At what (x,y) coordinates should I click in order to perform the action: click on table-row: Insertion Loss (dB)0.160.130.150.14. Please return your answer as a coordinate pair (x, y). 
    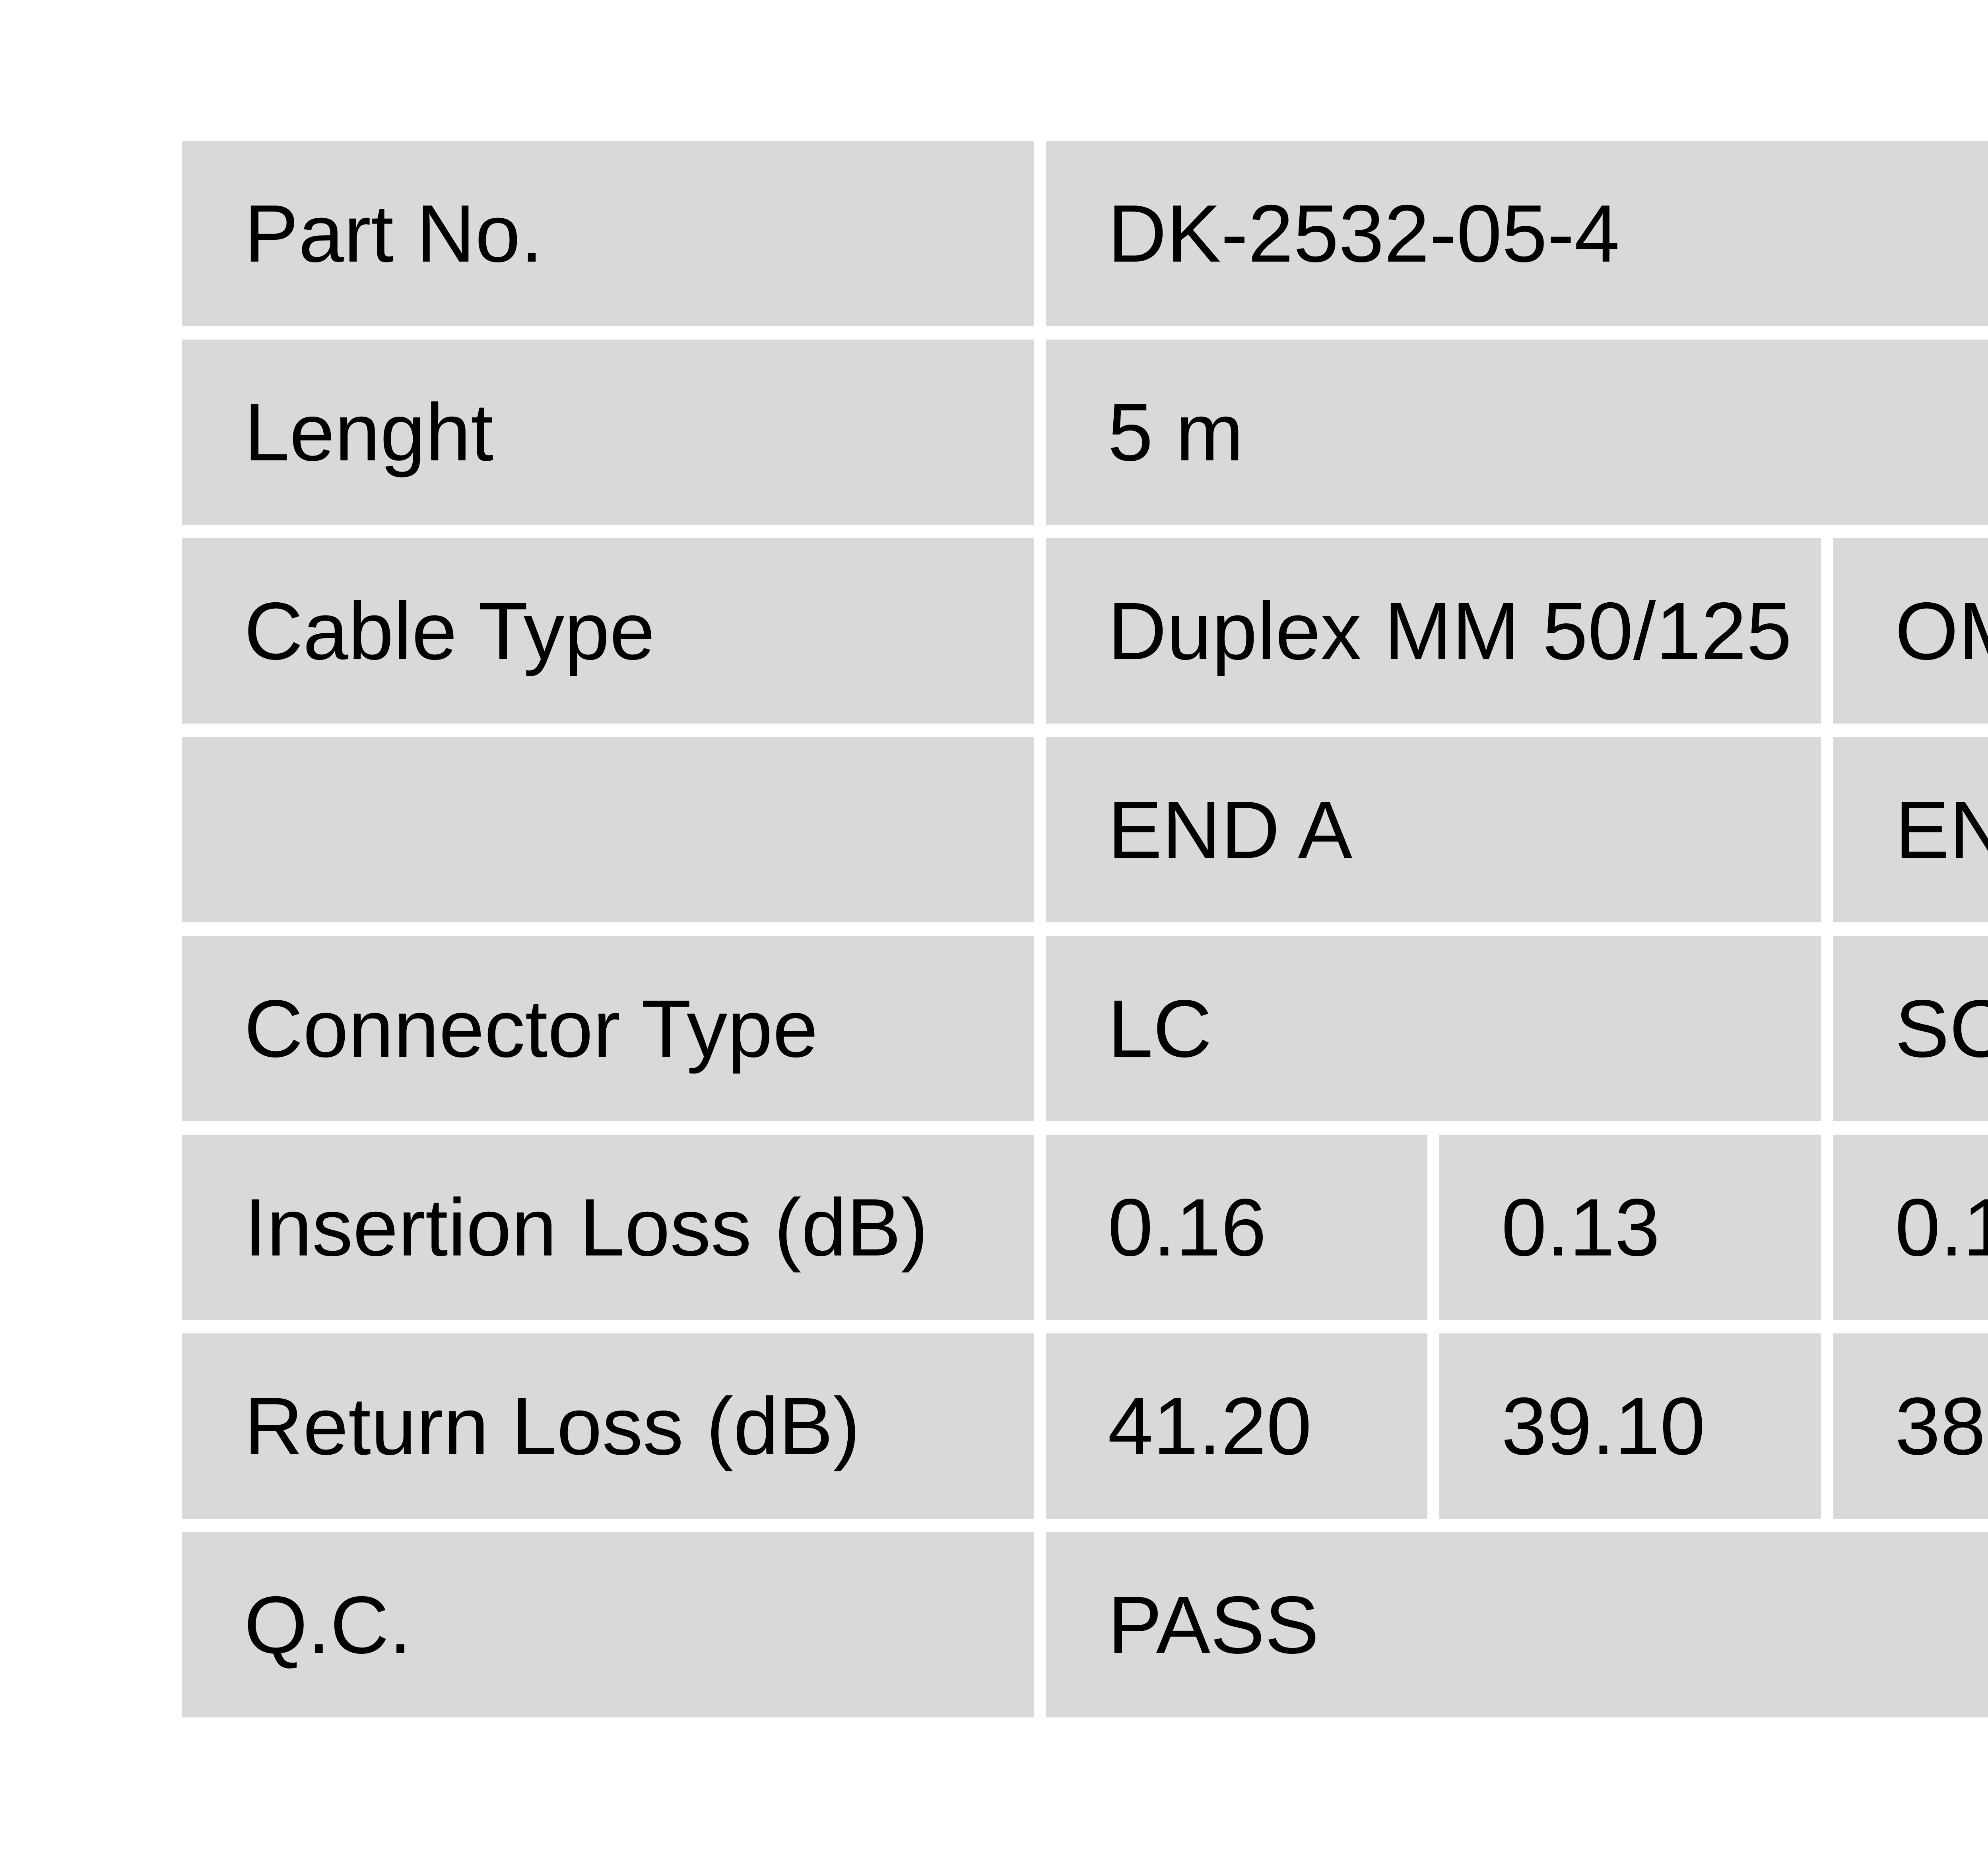
    Looking at the image, I should click on (1085, 1227).